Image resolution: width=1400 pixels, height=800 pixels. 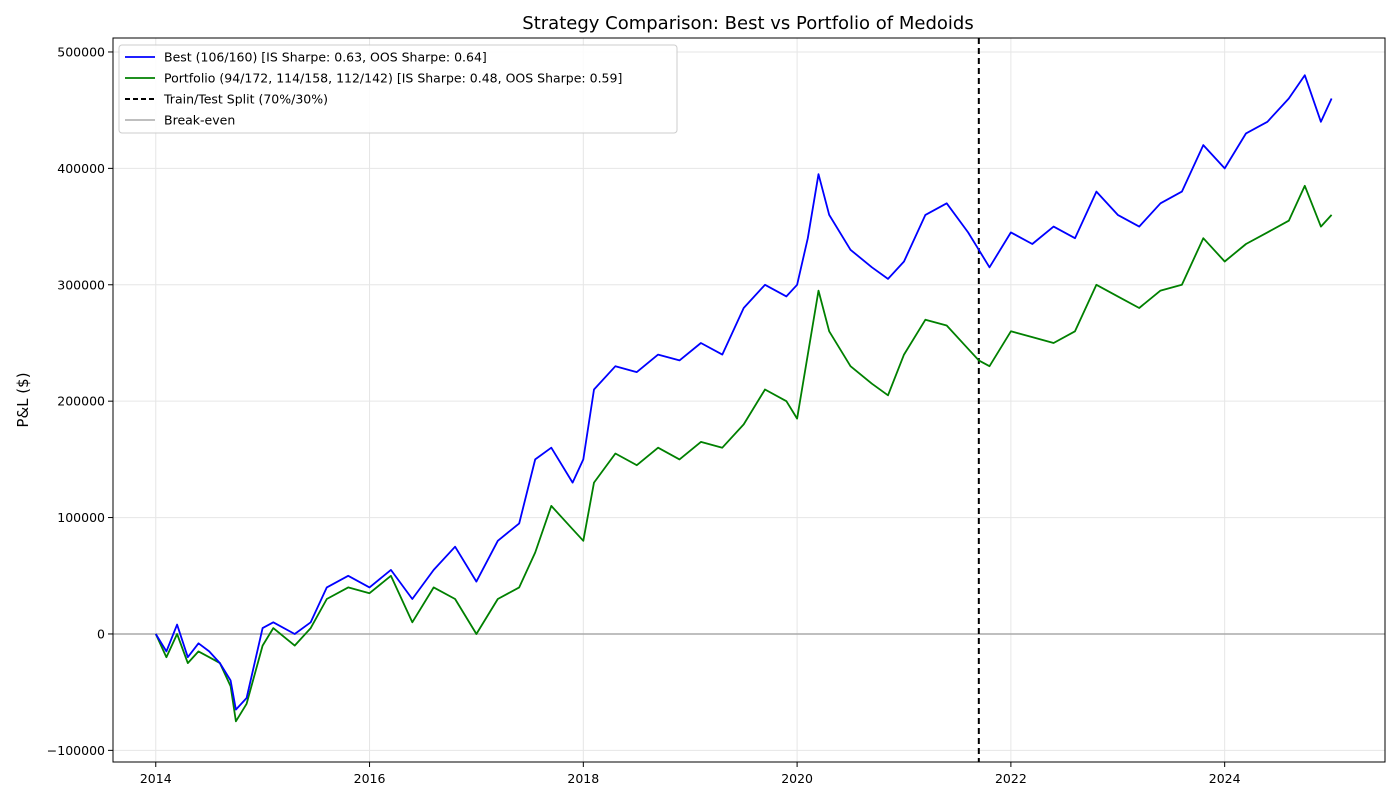 I want to click on y-axis-label: P&L ($), so click(x=23, y=399).